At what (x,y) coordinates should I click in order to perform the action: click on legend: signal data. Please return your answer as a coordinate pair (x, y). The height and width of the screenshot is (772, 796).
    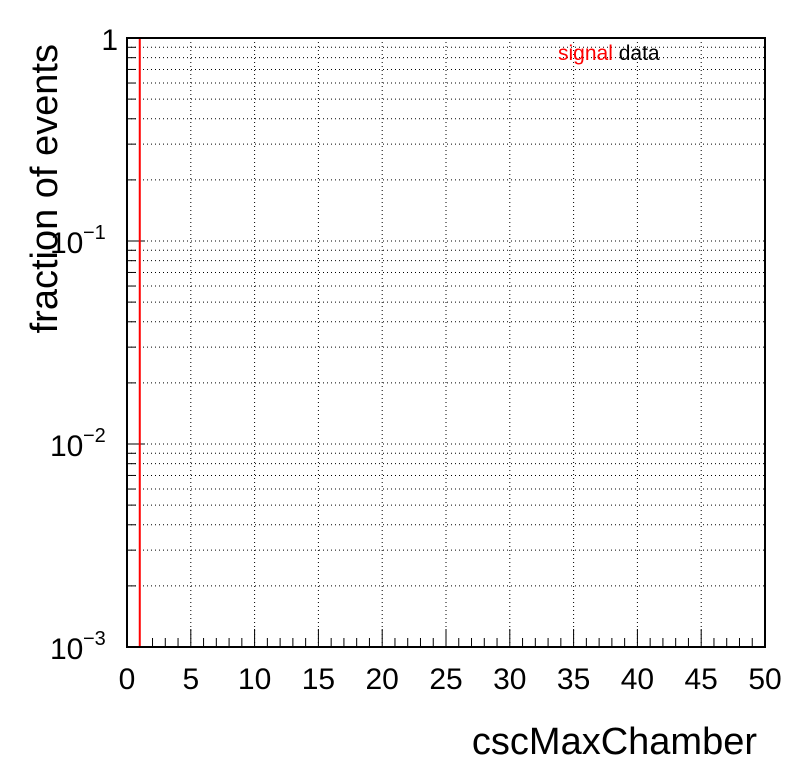
    Looking at the image, I should click on (609, 53).